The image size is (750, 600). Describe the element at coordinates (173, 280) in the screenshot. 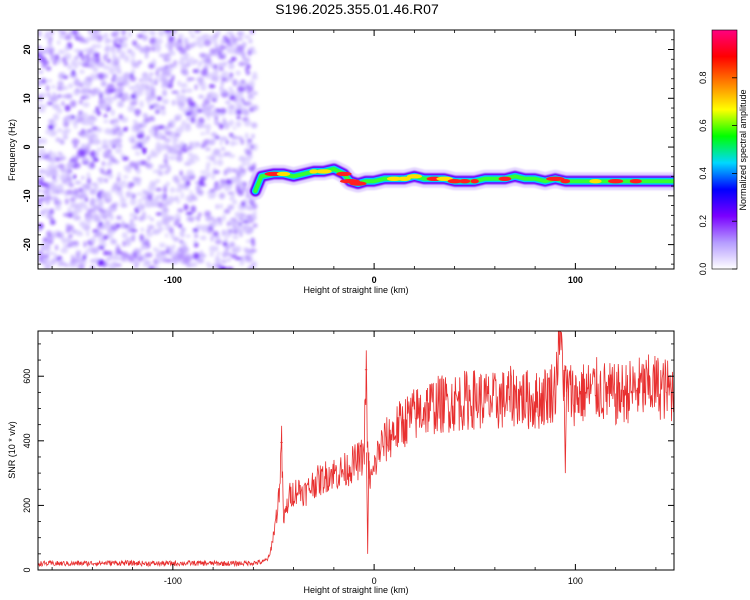

I see `x-tick-label: -100` at that location.